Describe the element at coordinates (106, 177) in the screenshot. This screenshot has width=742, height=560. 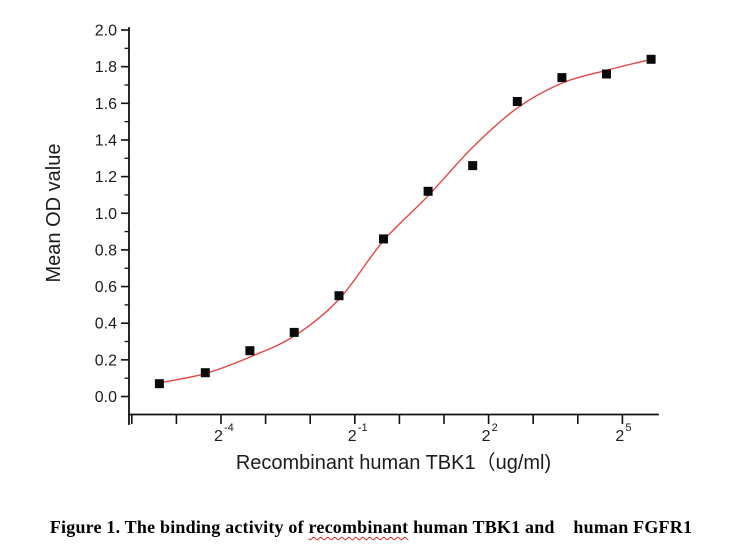
I see `y-tick-label: 1.2` at that location.